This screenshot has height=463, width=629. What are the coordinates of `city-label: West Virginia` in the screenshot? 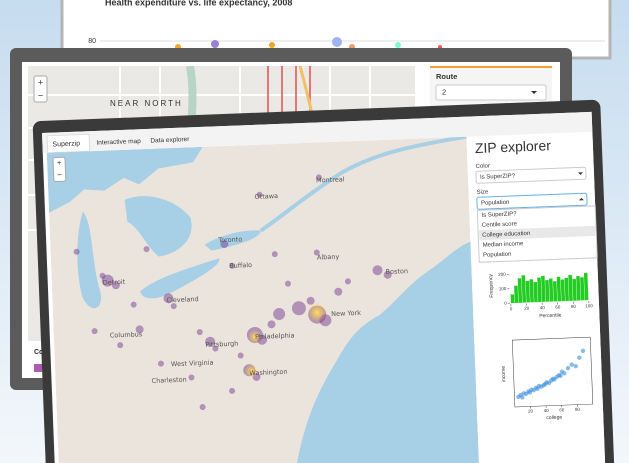 It's located at (192, 364).